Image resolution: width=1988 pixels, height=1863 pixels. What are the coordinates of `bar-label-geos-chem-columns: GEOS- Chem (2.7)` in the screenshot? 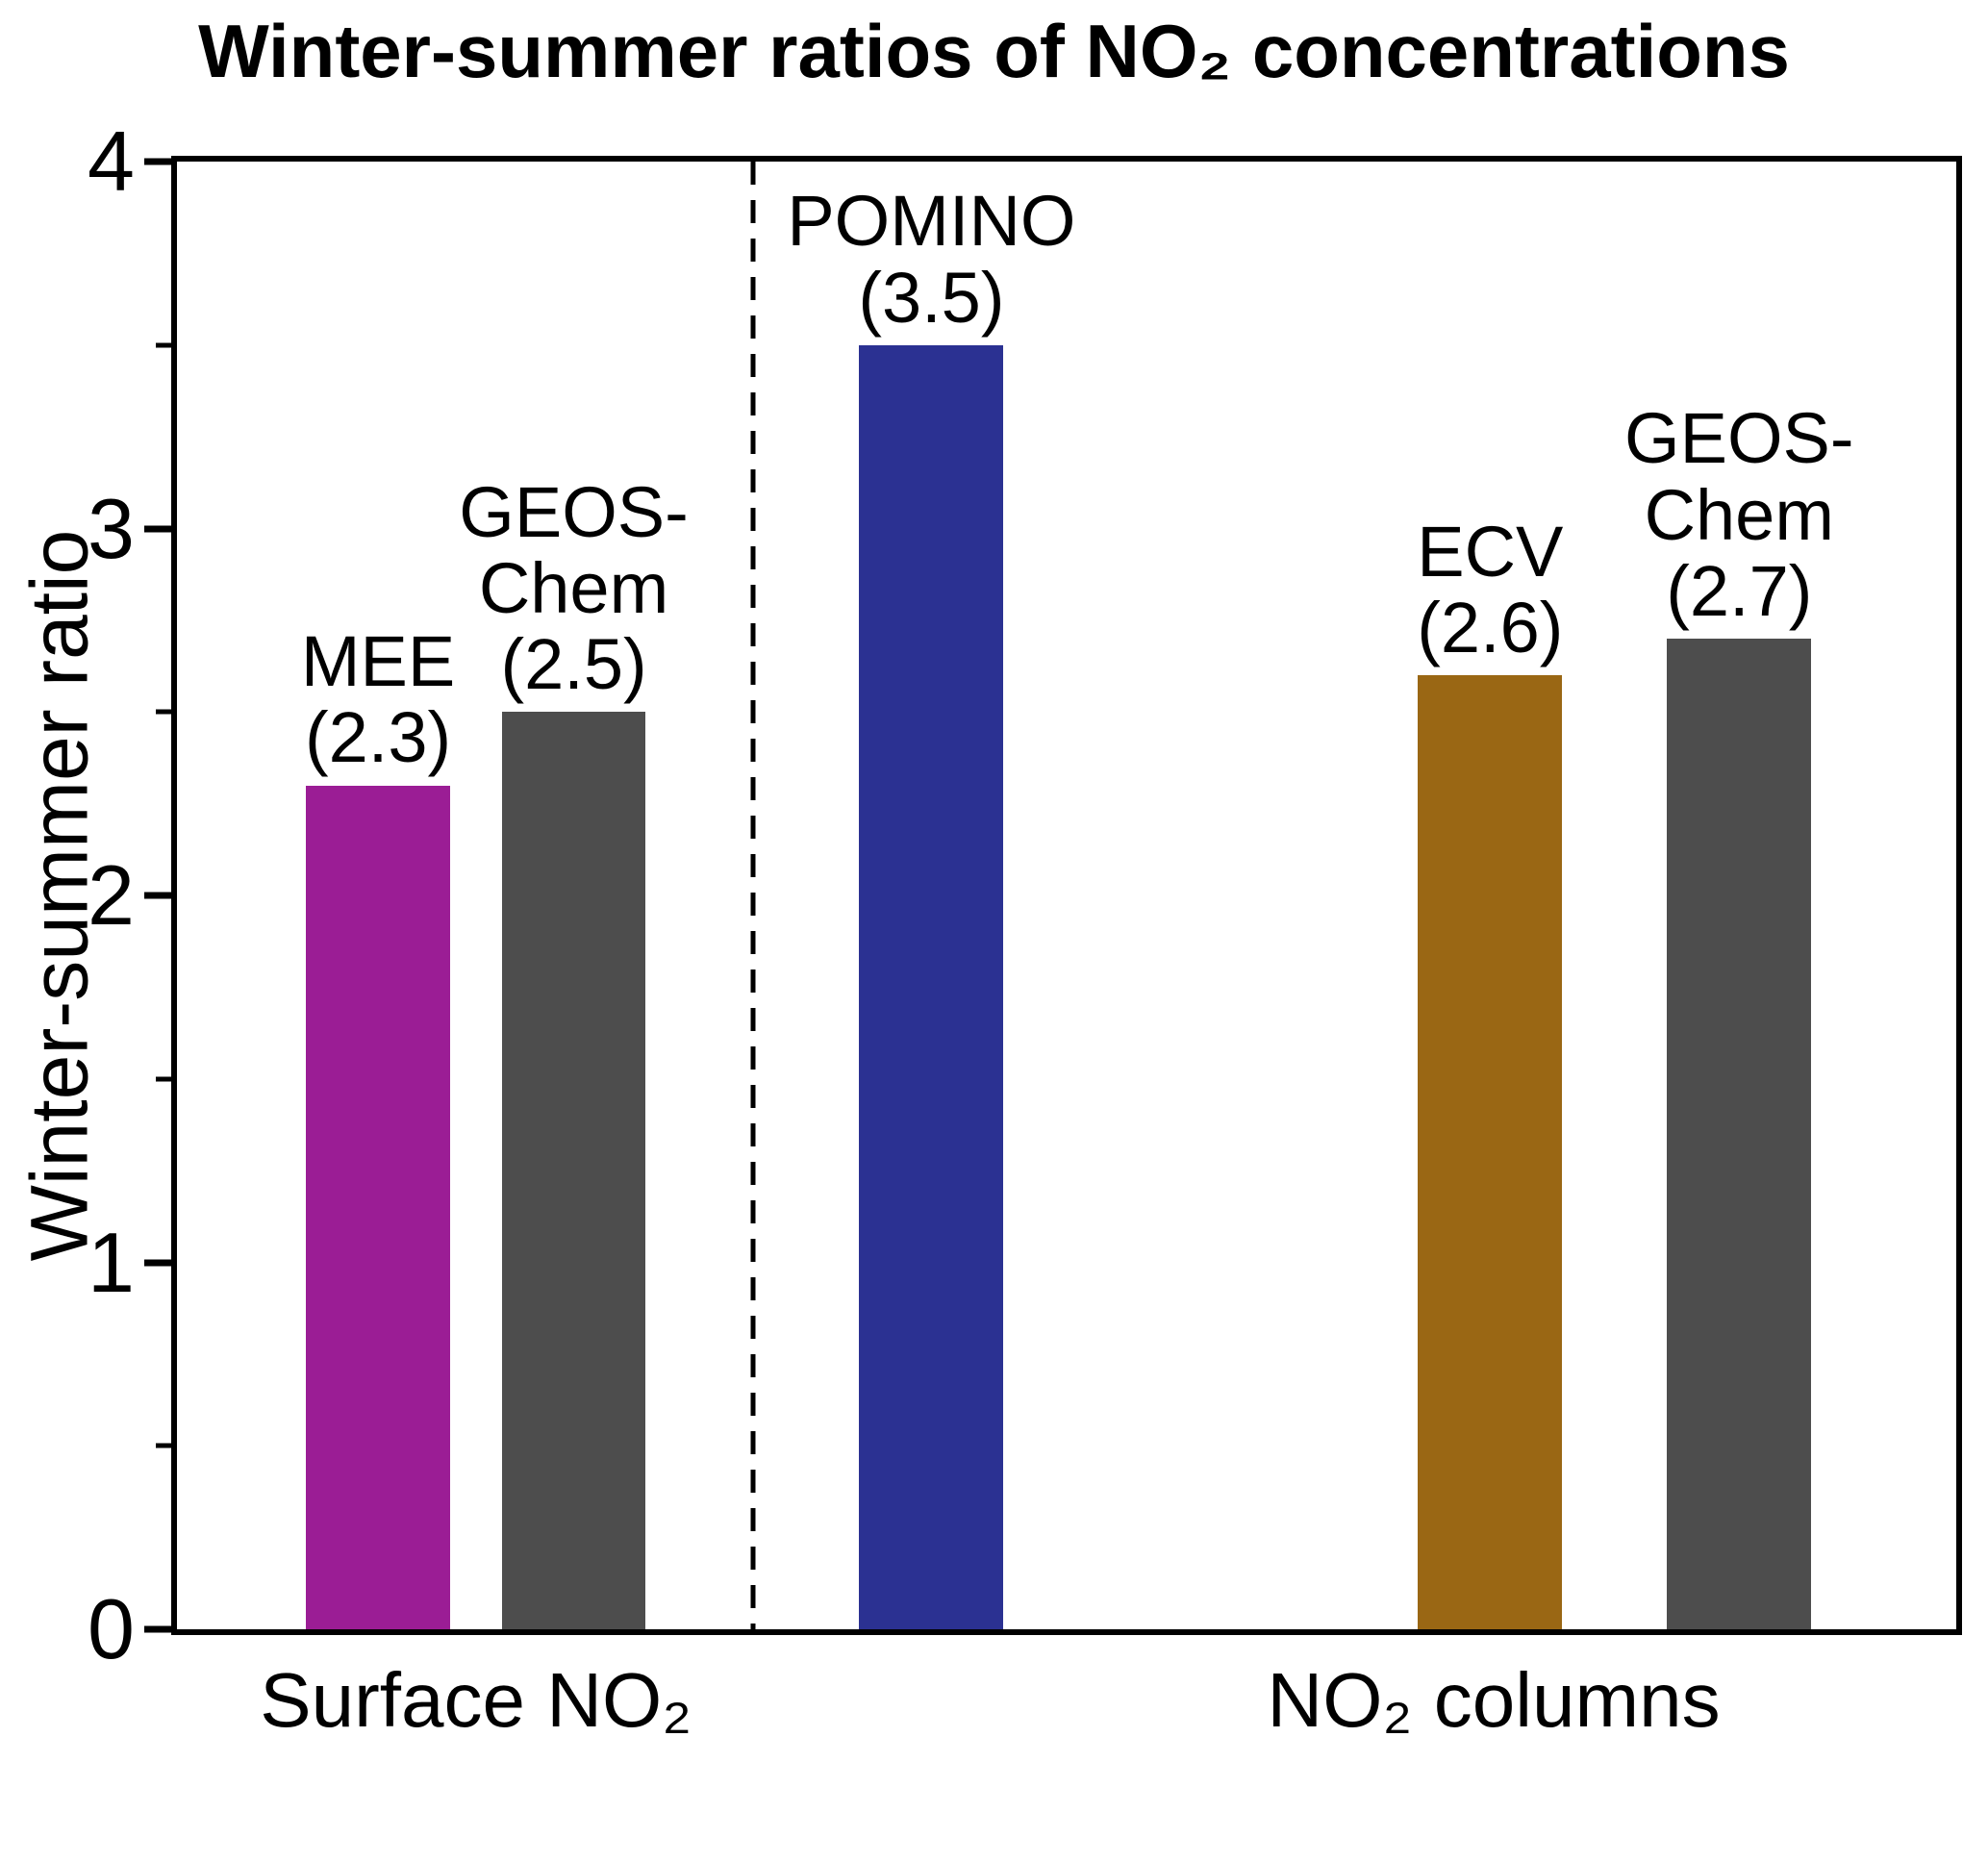 It's located at (1739, 514).